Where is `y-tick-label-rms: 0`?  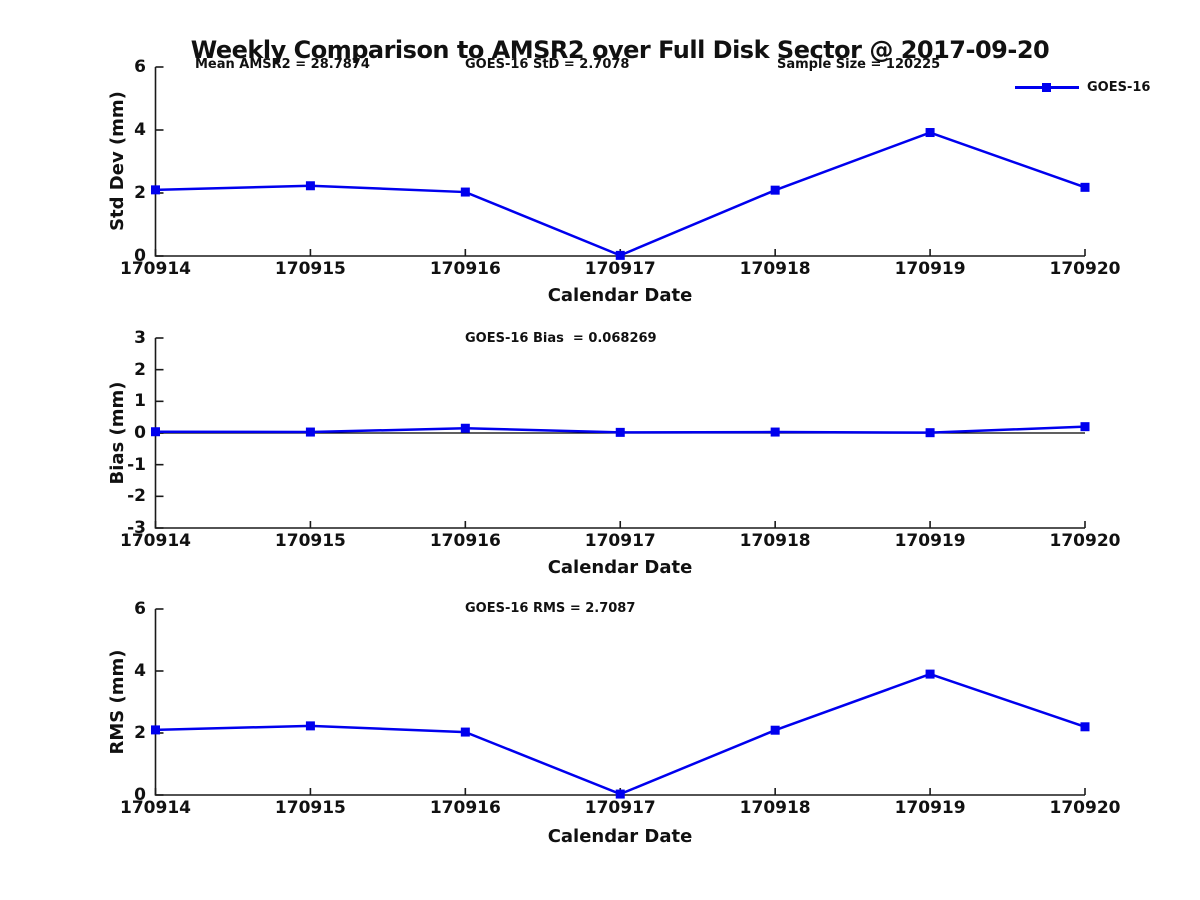
y-tick-label-rms: 0 is located at coordinates (140, 795).